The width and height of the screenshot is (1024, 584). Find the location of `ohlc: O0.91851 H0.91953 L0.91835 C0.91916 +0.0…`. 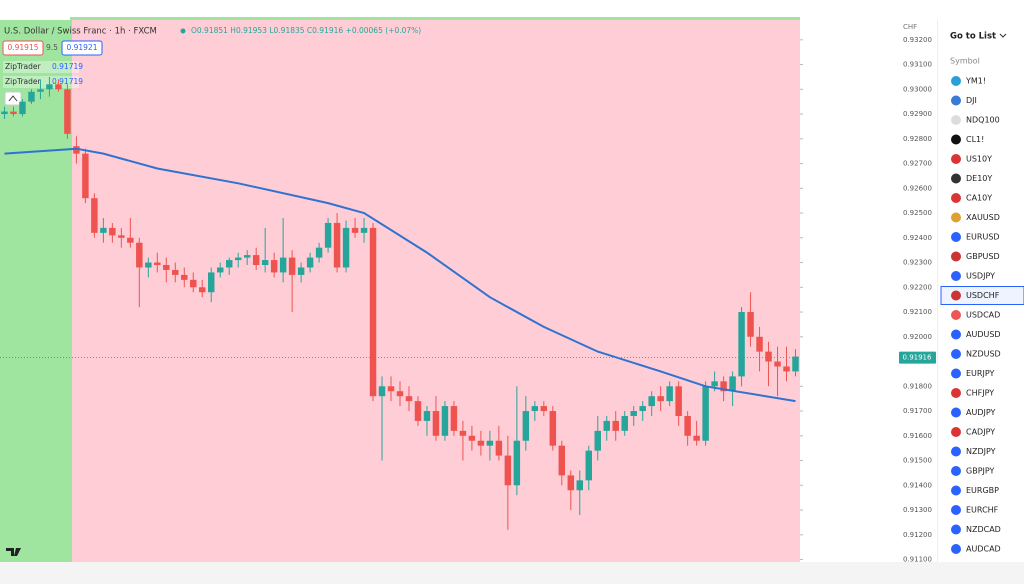

ohlc: O0.91851 H0.91953 L0.91835 C0.91916 +0.0… is located at coordinates (306, 30).